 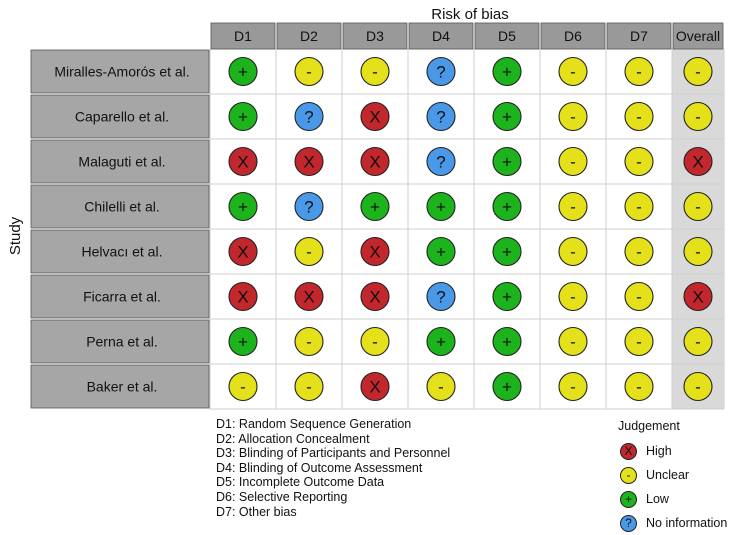 What do you see at coordinates (573, 36) in the screenshot?
I see `column-header-d6: D6` at bounding box center [573, 36].